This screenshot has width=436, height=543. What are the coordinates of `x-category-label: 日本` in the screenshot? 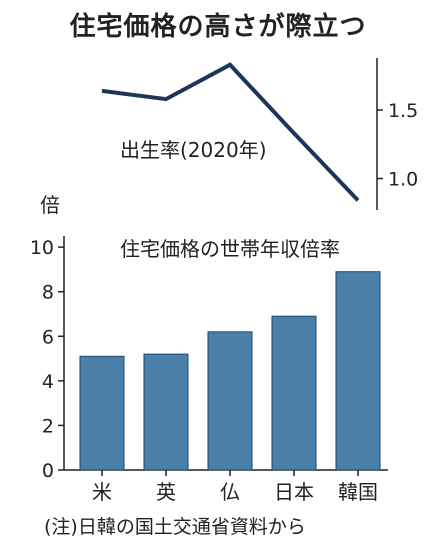 It's located at (294, 492).